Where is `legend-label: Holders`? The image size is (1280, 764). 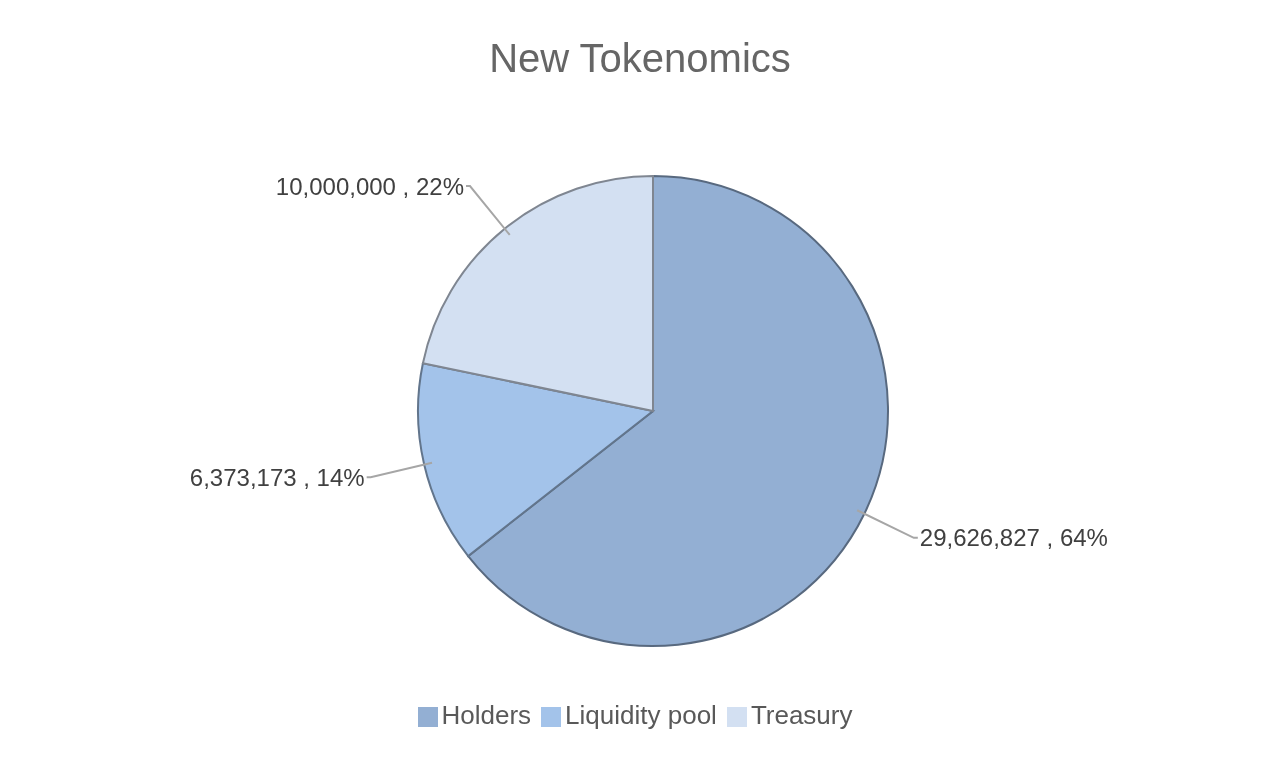
legend-label: Holders is located at coordinates (486, 715).